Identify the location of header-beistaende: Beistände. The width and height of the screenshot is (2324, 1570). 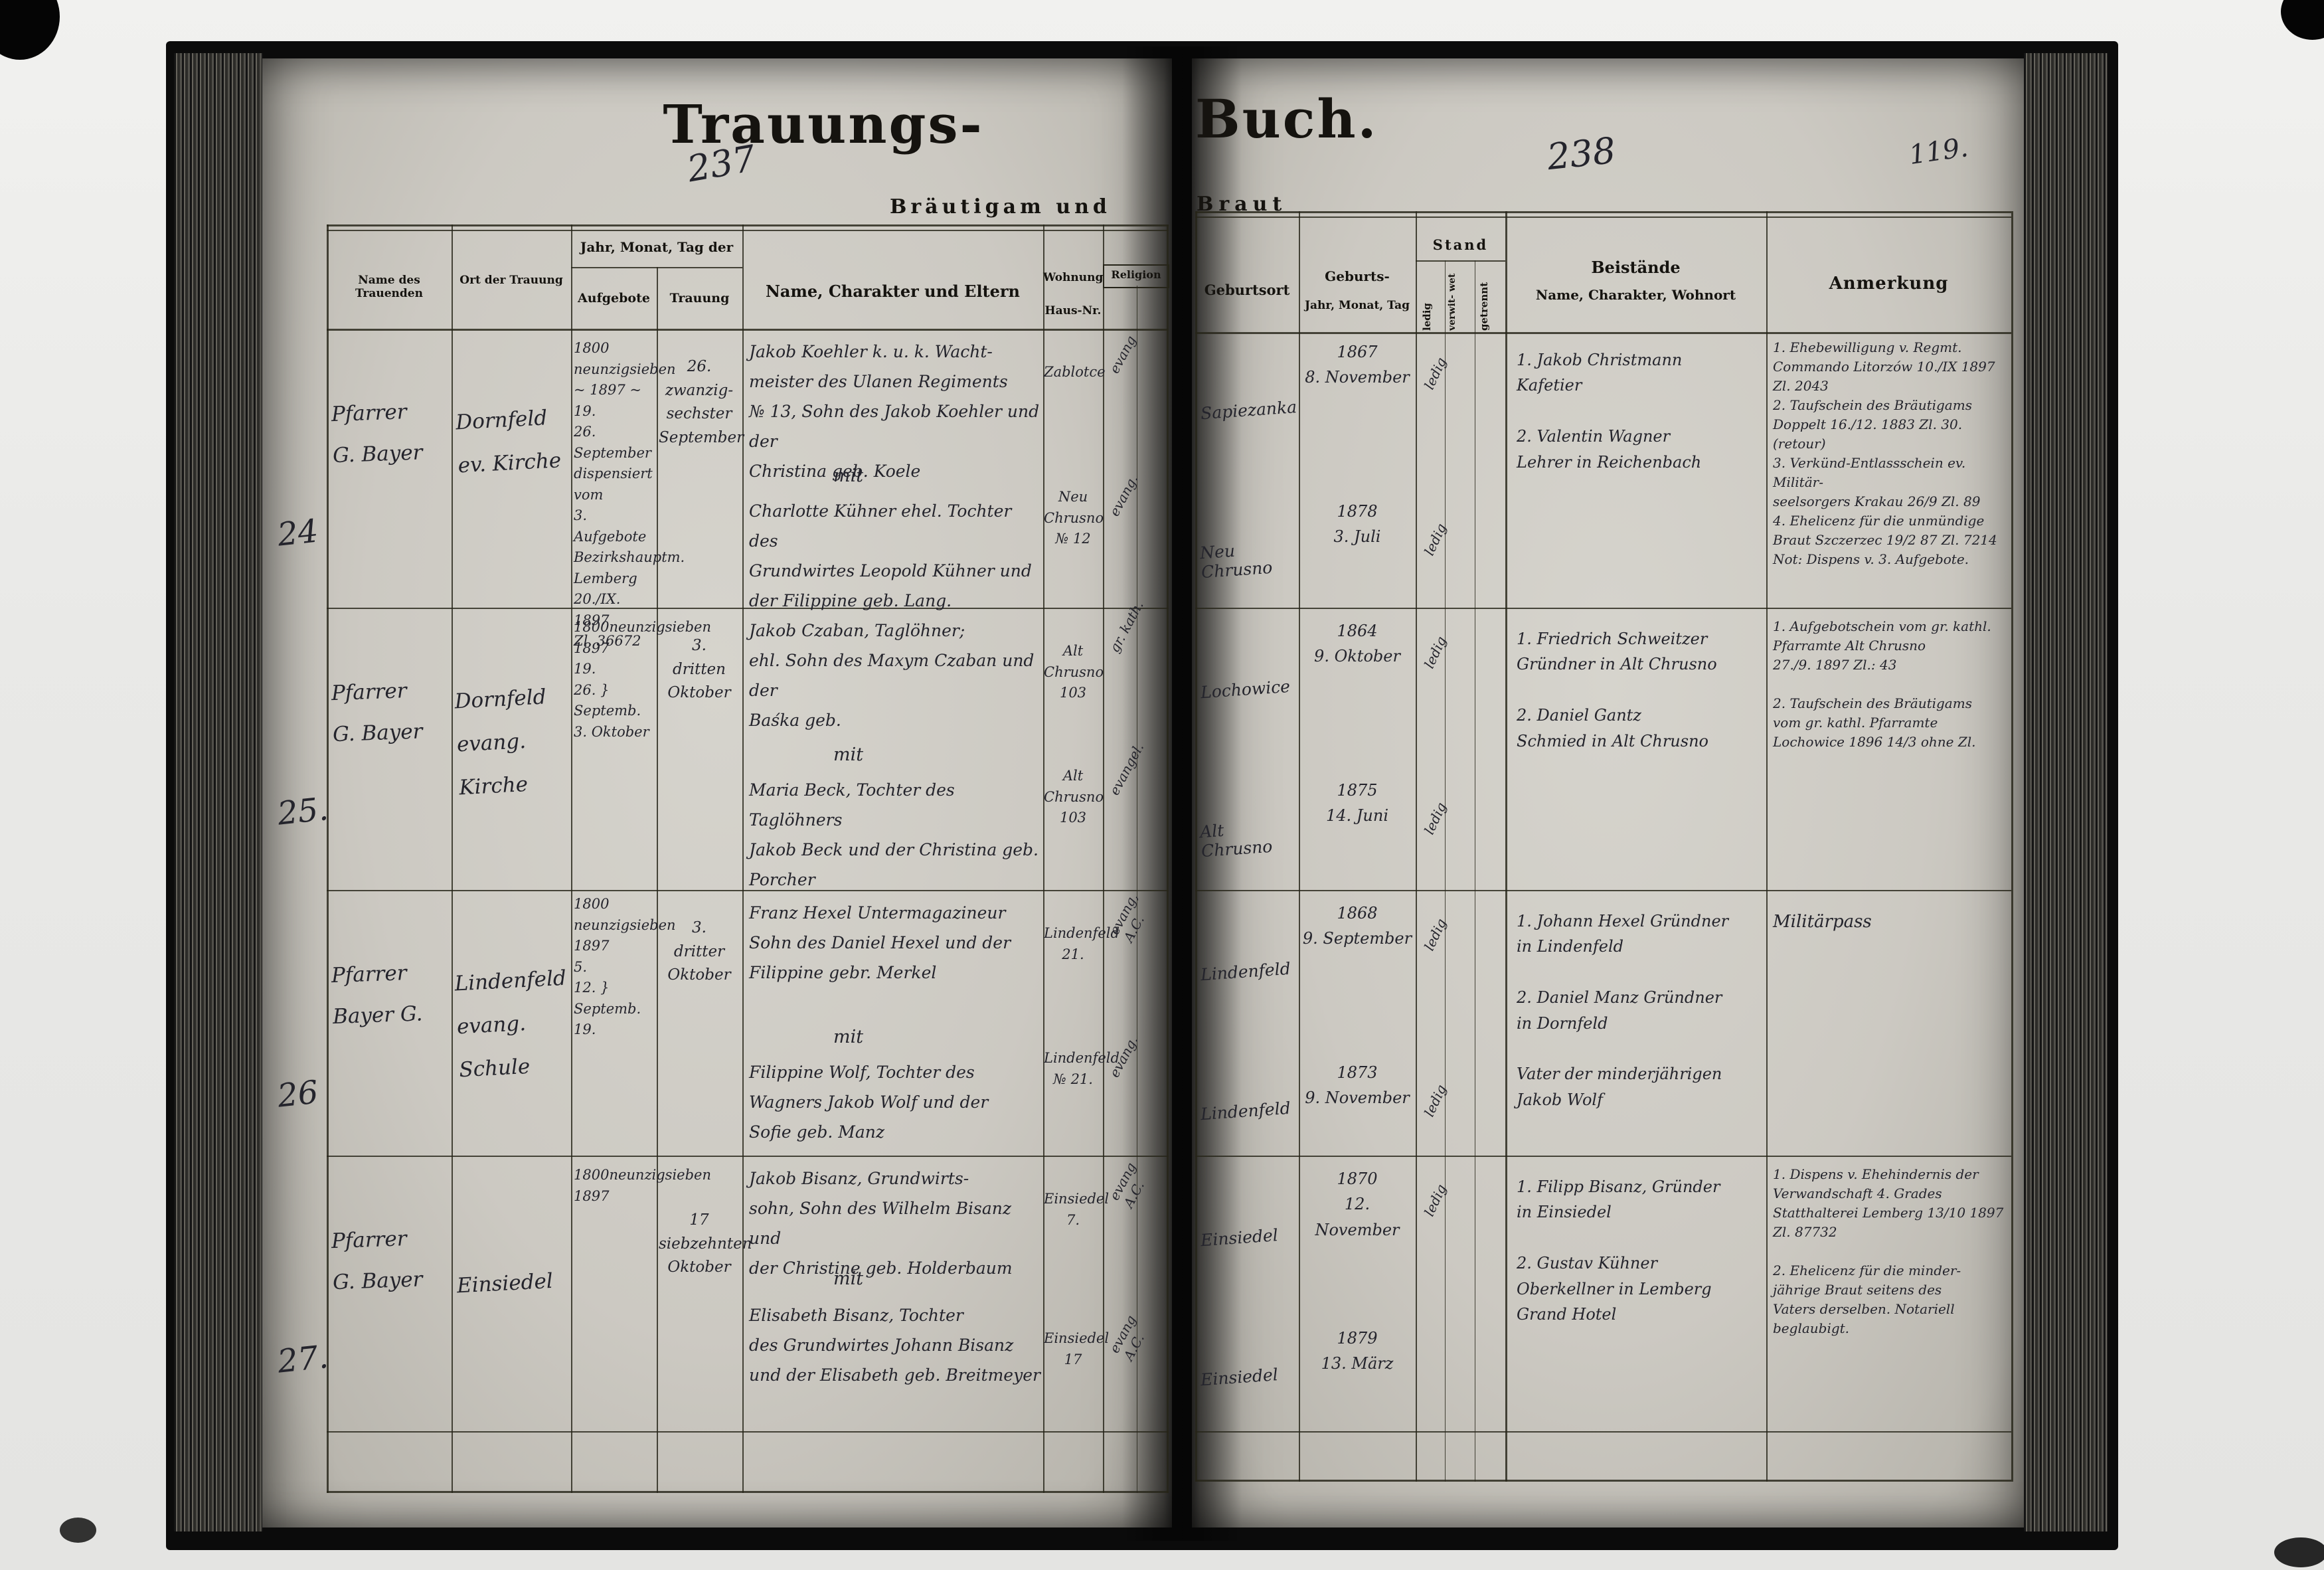
(1636, 268).